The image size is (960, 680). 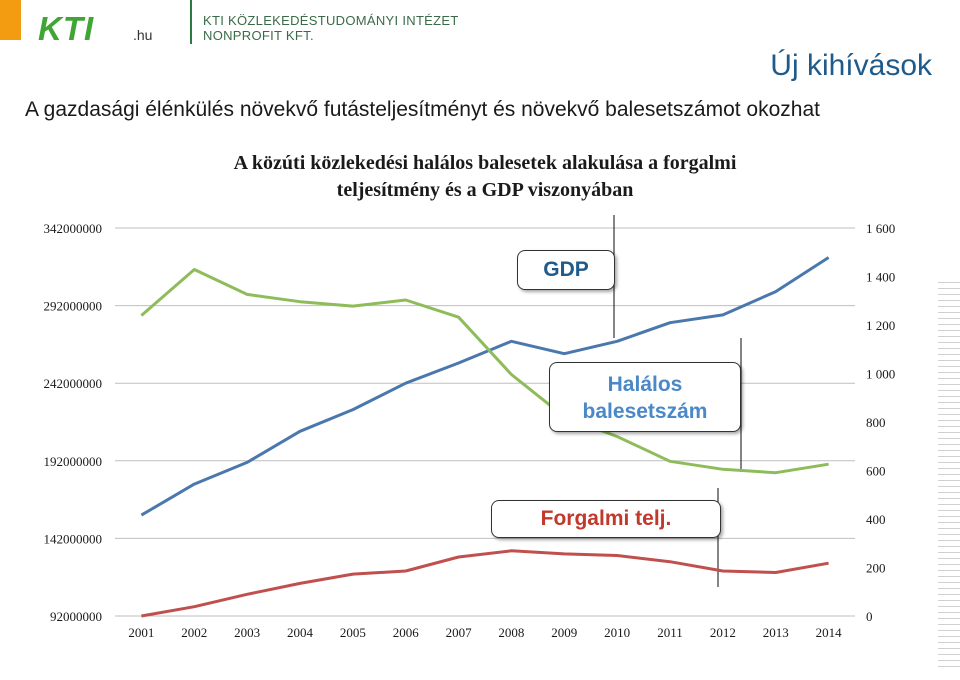 I want to click on slide-title: Új kihívások, so click(x=851, y=65).